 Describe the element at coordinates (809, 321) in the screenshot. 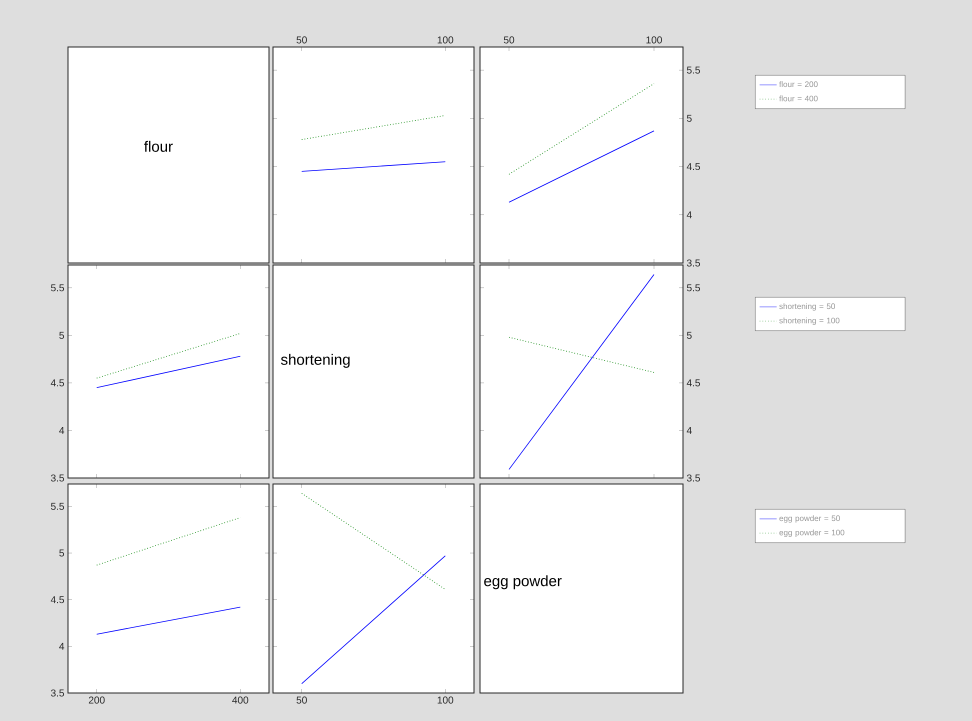

I see `legend-label: shortening = 100` at that location.